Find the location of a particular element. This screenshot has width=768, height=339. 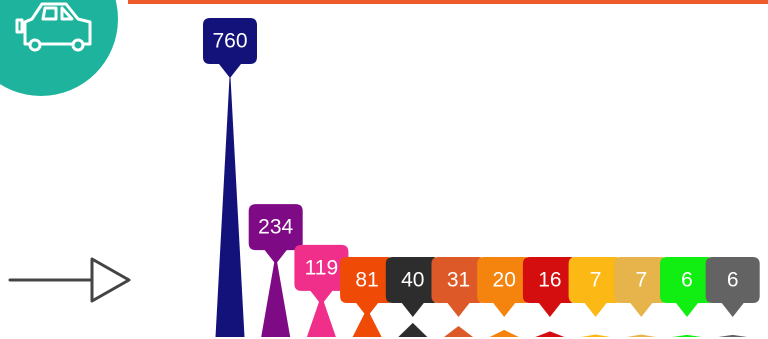

data-label: 16 is located at coordinates (549, 280).